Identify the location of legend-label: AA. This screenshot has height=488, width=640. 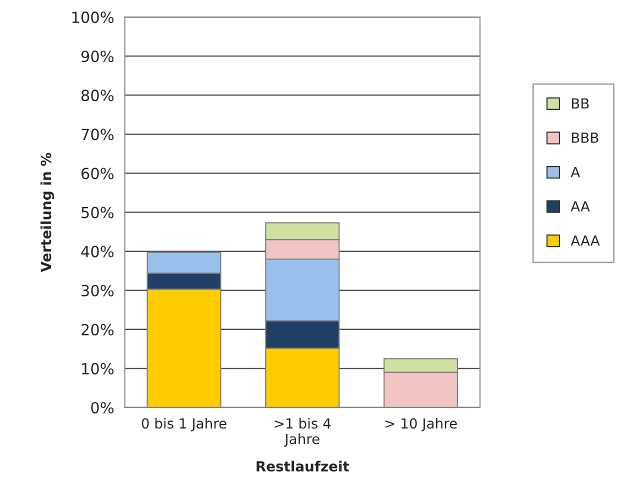
(580, 206).